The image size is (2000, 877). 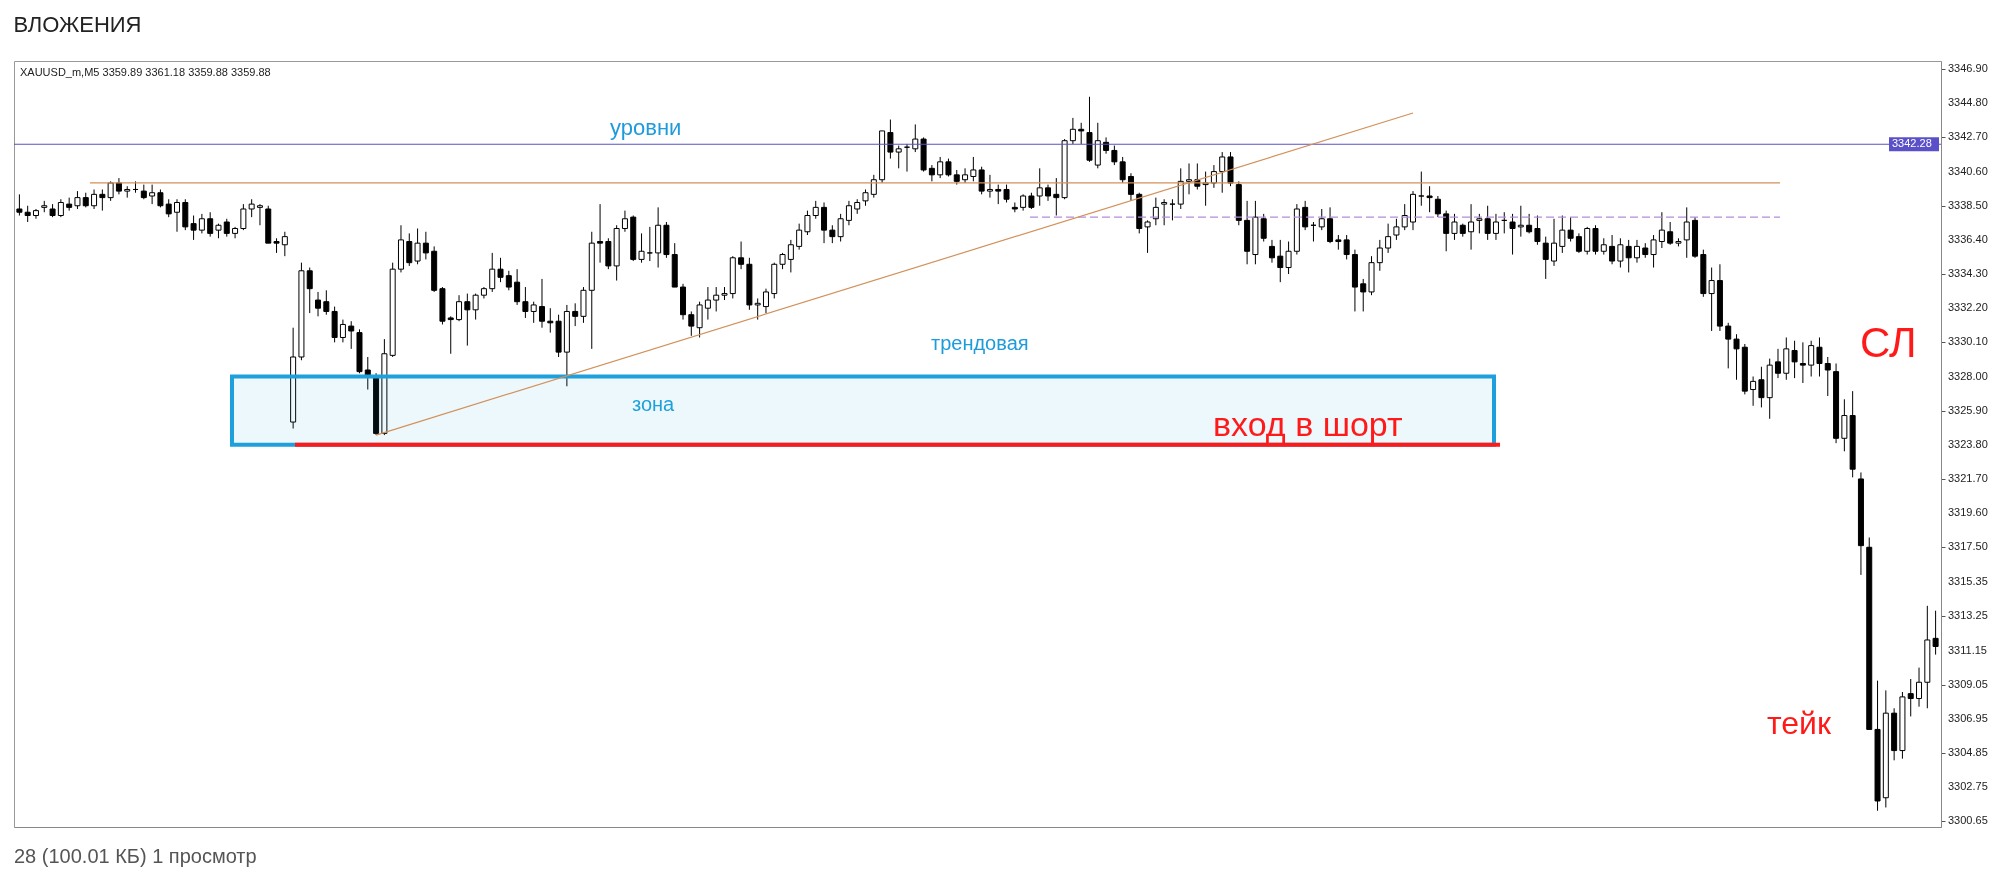 What do you see at coordinates (1968, 477) in the screenshot?
I see `y-tick-label: 3321.70` at bounding box center [1968, 477].